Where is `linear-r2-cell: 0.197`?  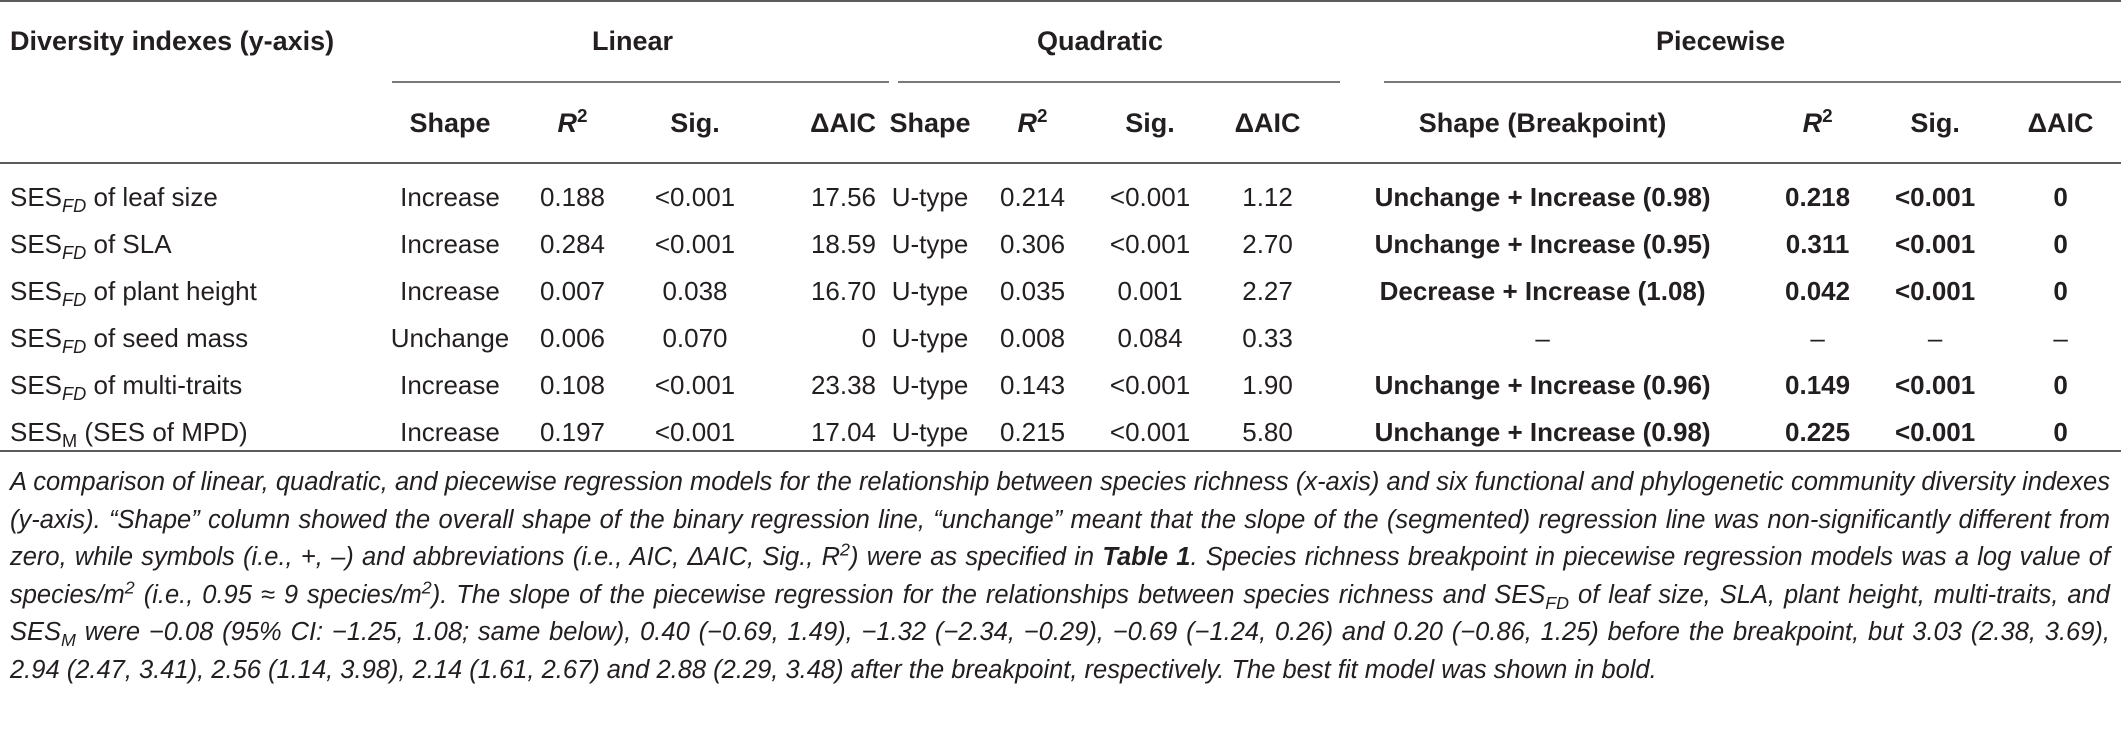 linear-r2-cell: 0.197 is located at coordinates (572, 432).